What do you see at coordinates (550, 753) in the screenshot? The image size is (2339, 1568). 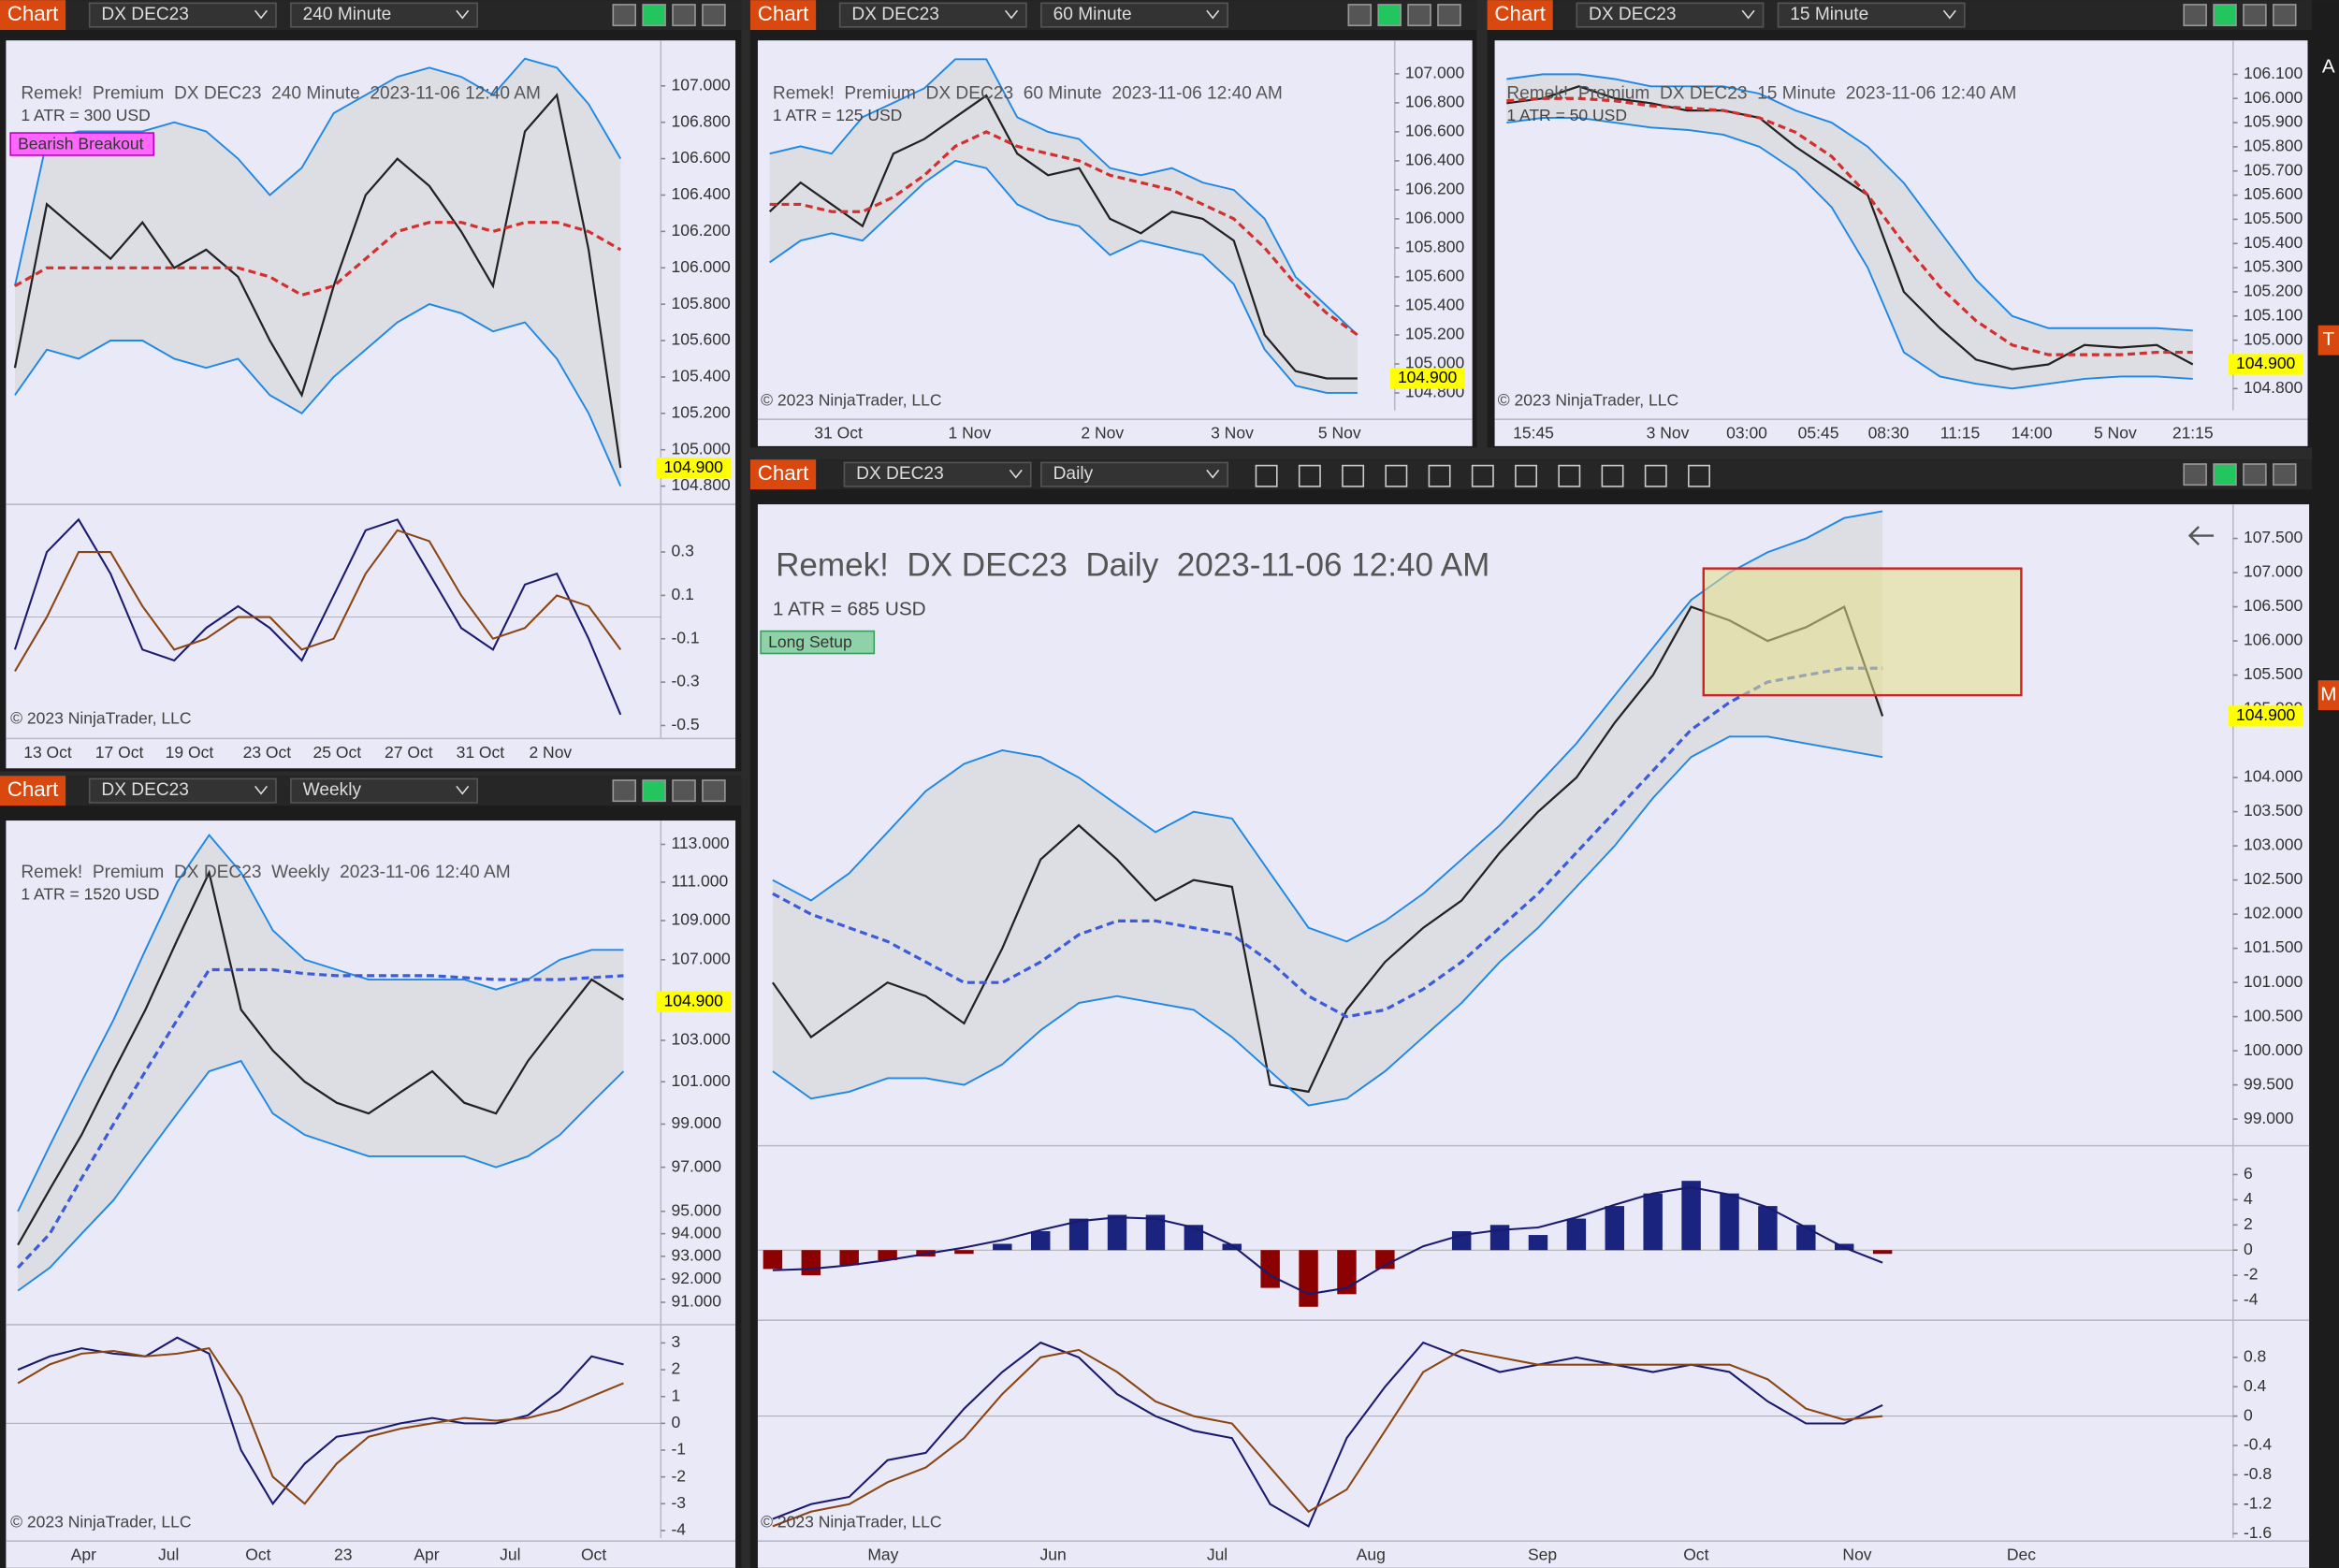 I see `x-tick-label: 2 Nov` at bounding box center [550, 753].